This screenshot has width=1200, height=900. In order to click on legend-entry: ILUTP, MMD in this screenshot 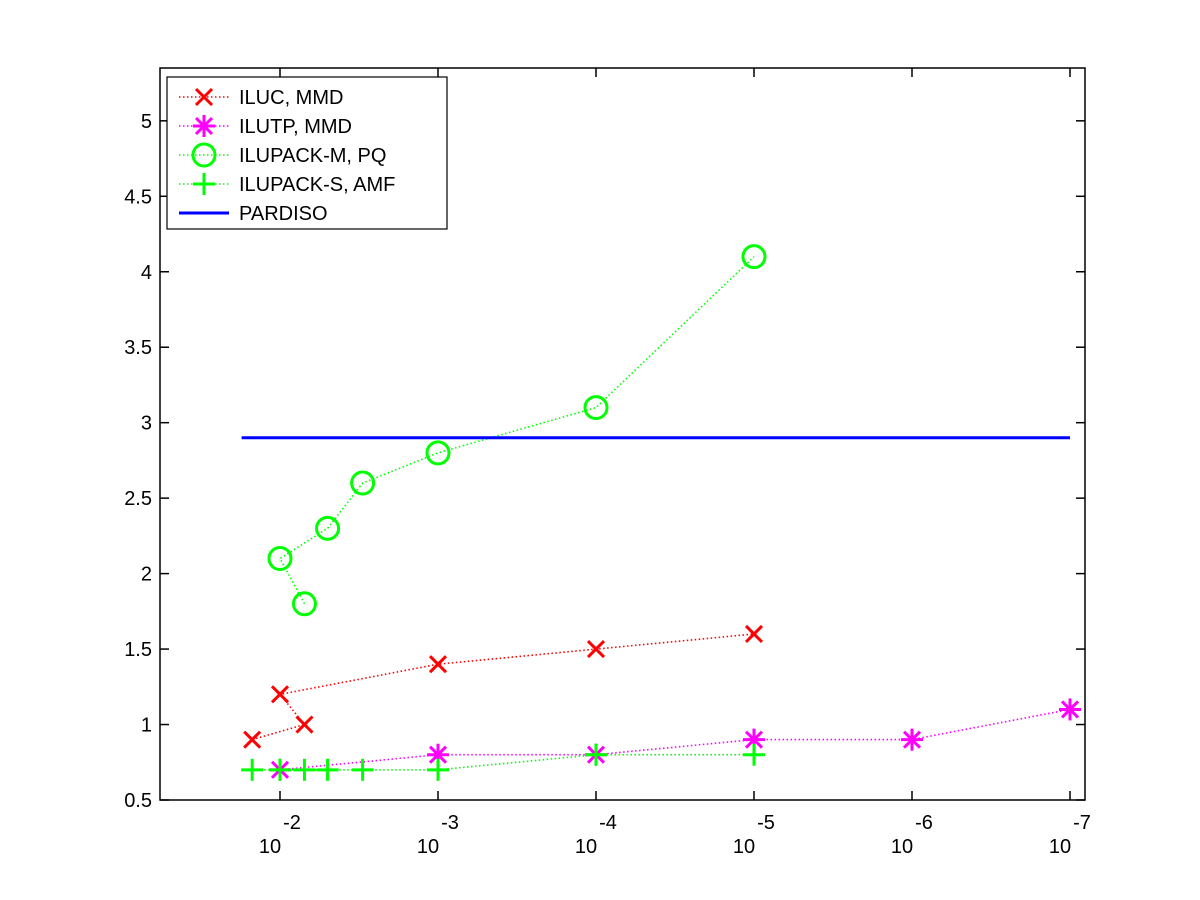, I will do `click(265, 126)`.